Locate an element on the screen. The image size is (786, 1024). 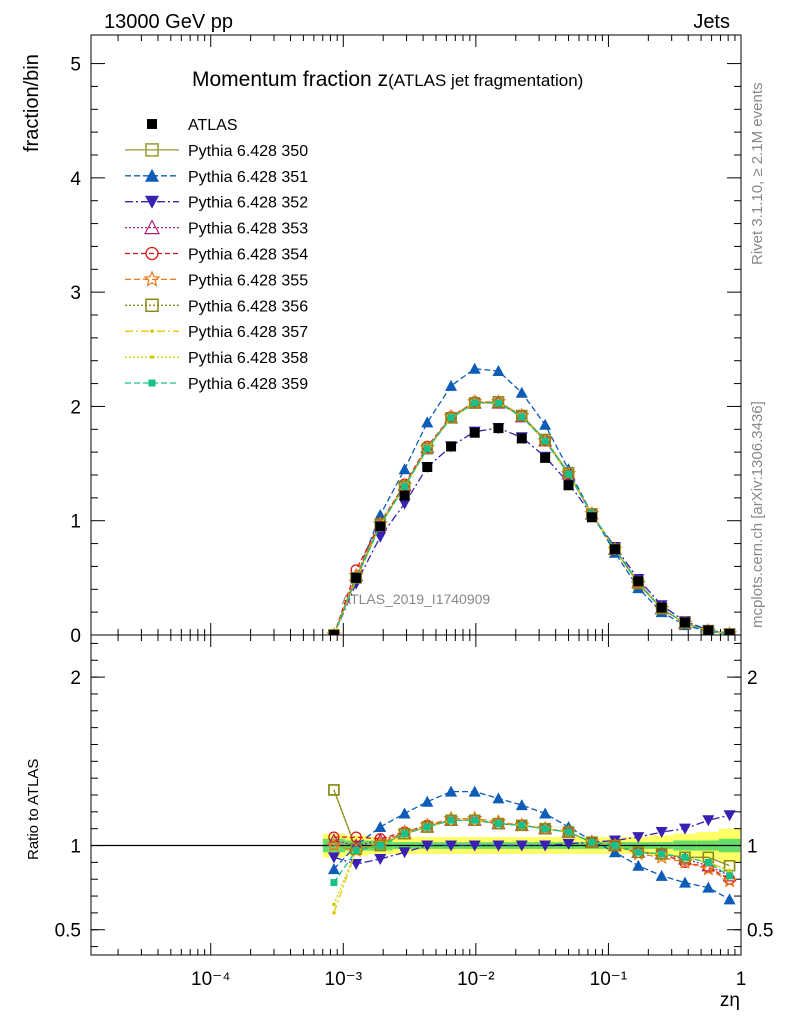
legend-label: Pythia 6.428 353 is located at coordinates (248, 229).